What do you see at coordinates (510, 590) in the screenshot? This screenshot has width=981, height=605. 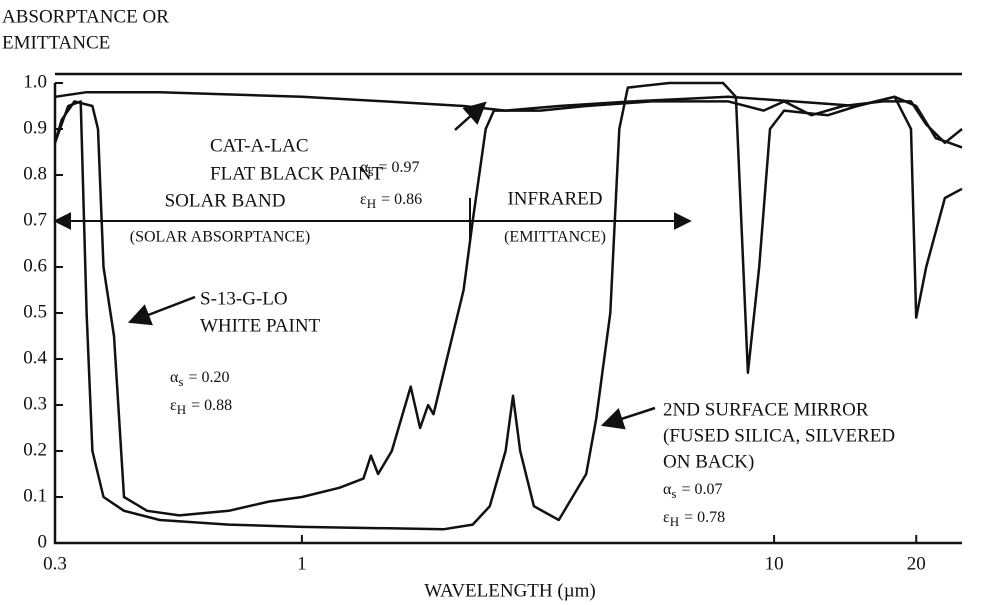 I see `x-axis-title: WAVELENGTH (µm)` at bounding box center [510, 590].